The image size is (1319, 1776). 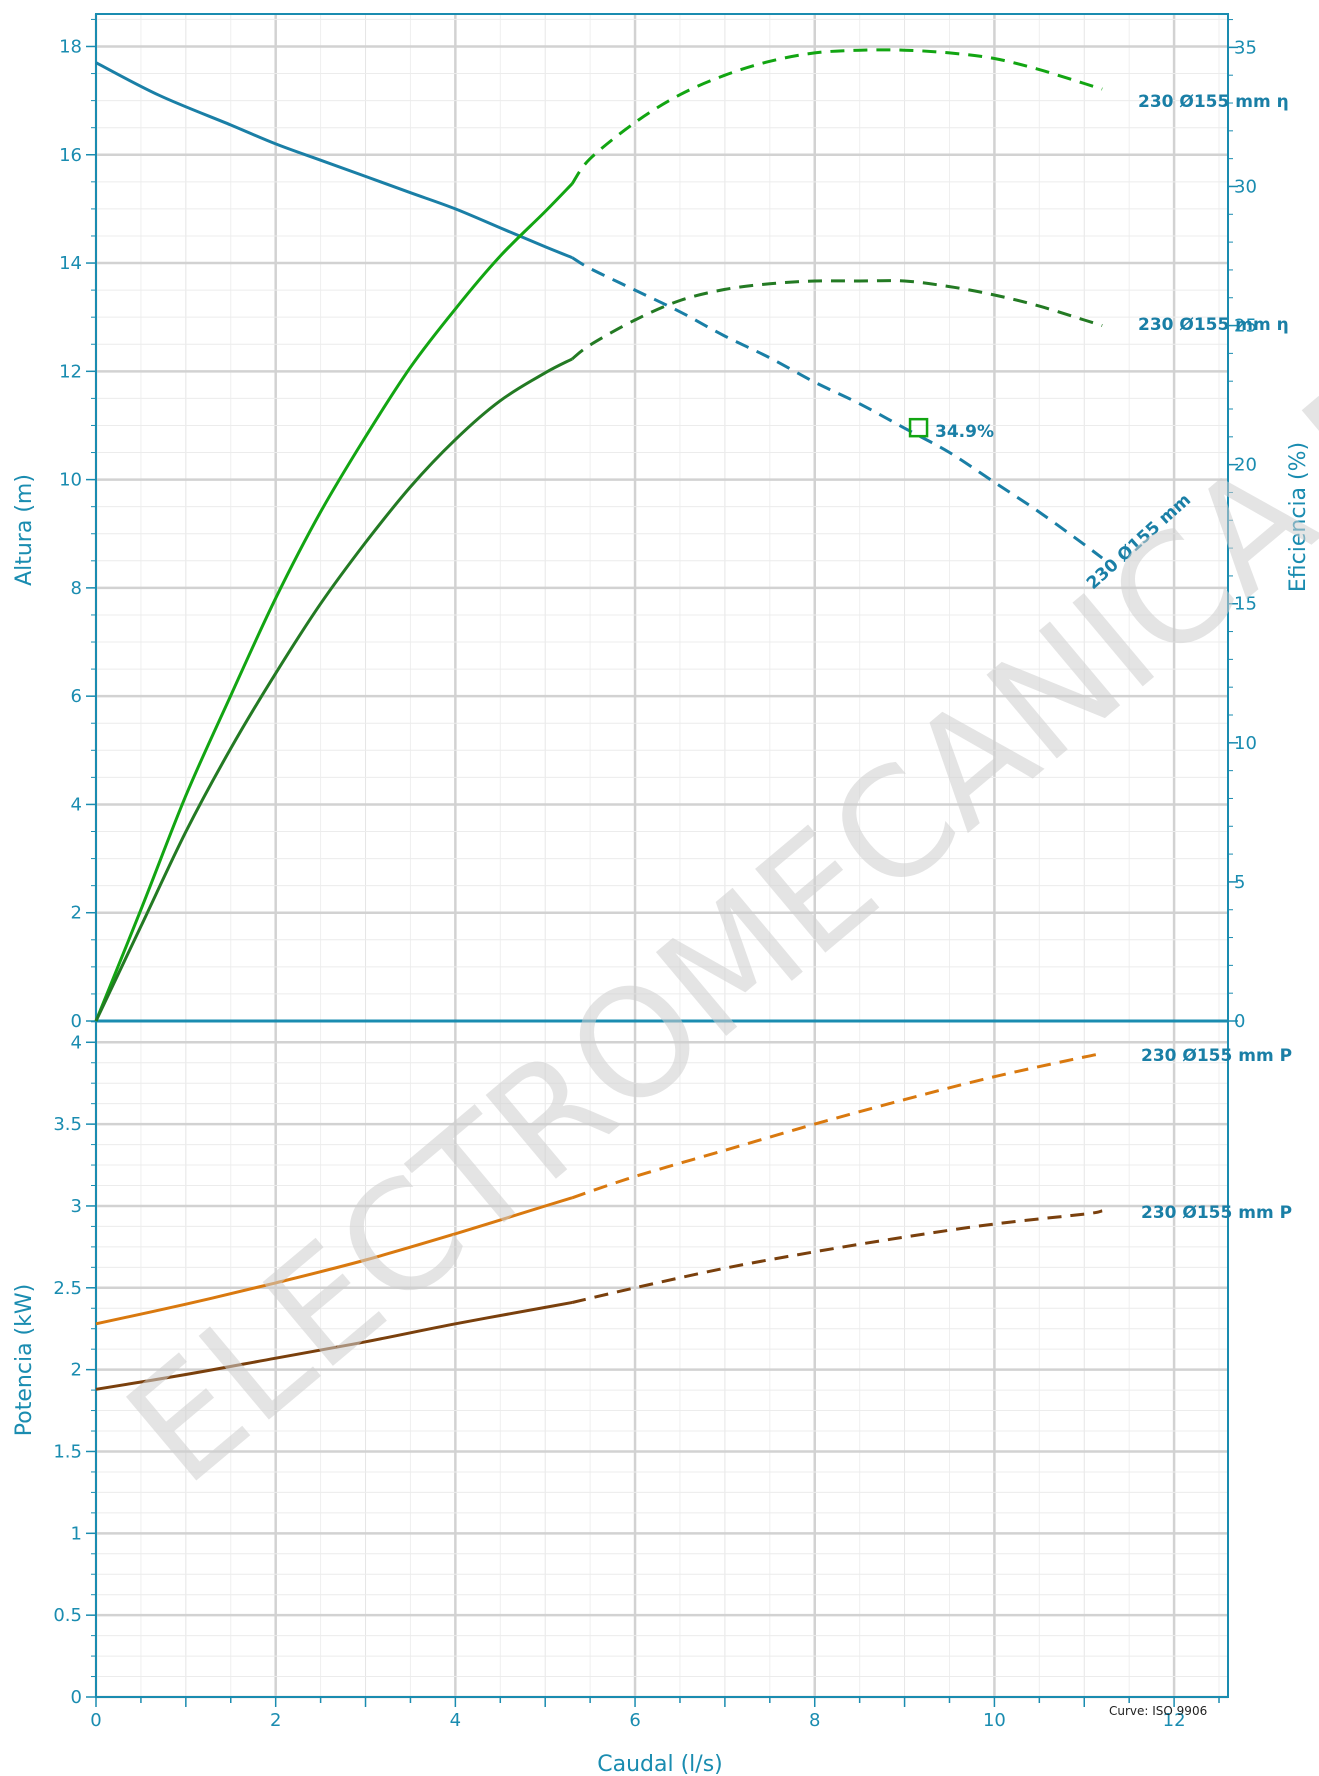 I want to click on best-efficiency-marker, so click(x=918, y=427).